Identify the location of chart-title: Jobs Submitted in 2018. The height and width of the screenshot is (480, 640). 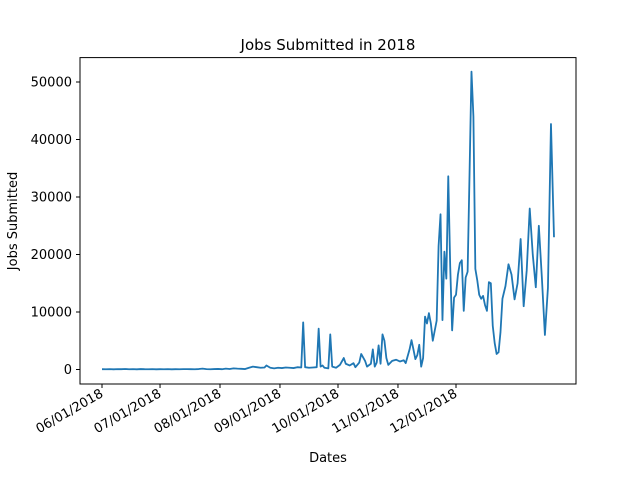
(328, 45).